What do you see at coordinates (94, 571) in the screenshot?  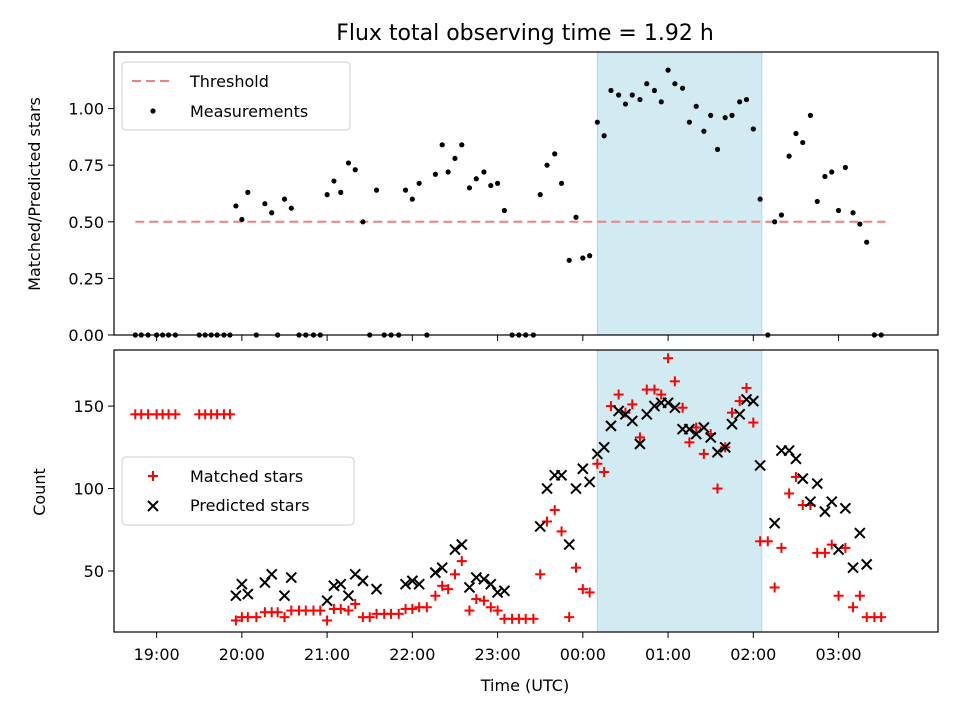 I see `y-tick-label: 50` at bounding box center [94, 571].